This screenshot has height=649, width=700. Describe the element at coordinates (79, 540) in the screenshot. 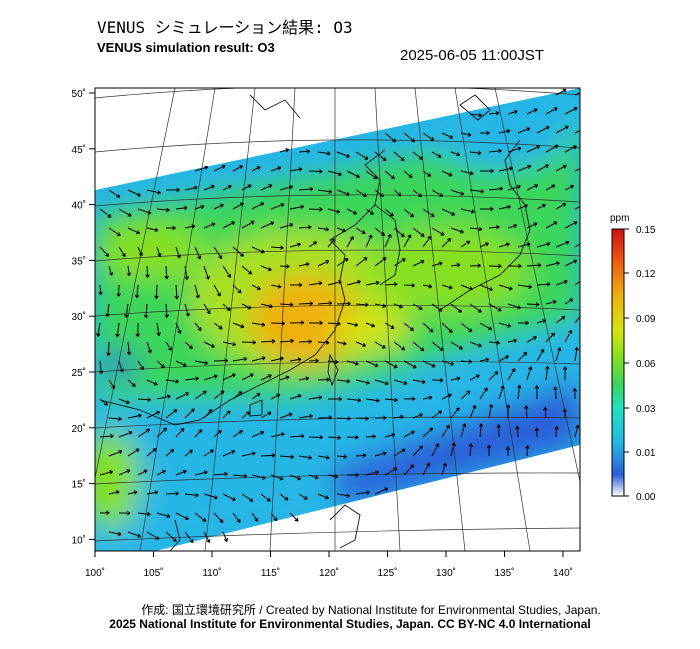

I see `lat-tick-label: 10˚` at that location.